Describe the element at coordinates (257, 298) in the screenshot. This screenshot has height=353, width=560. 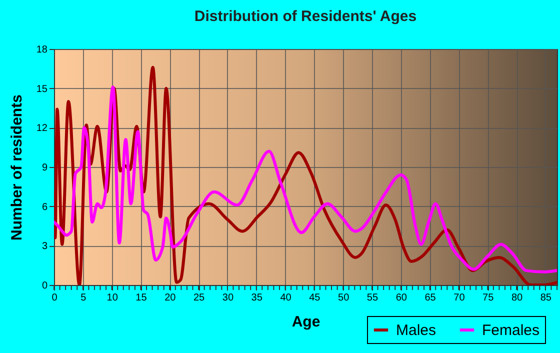
I see `x-tick-label: 35` at that location.